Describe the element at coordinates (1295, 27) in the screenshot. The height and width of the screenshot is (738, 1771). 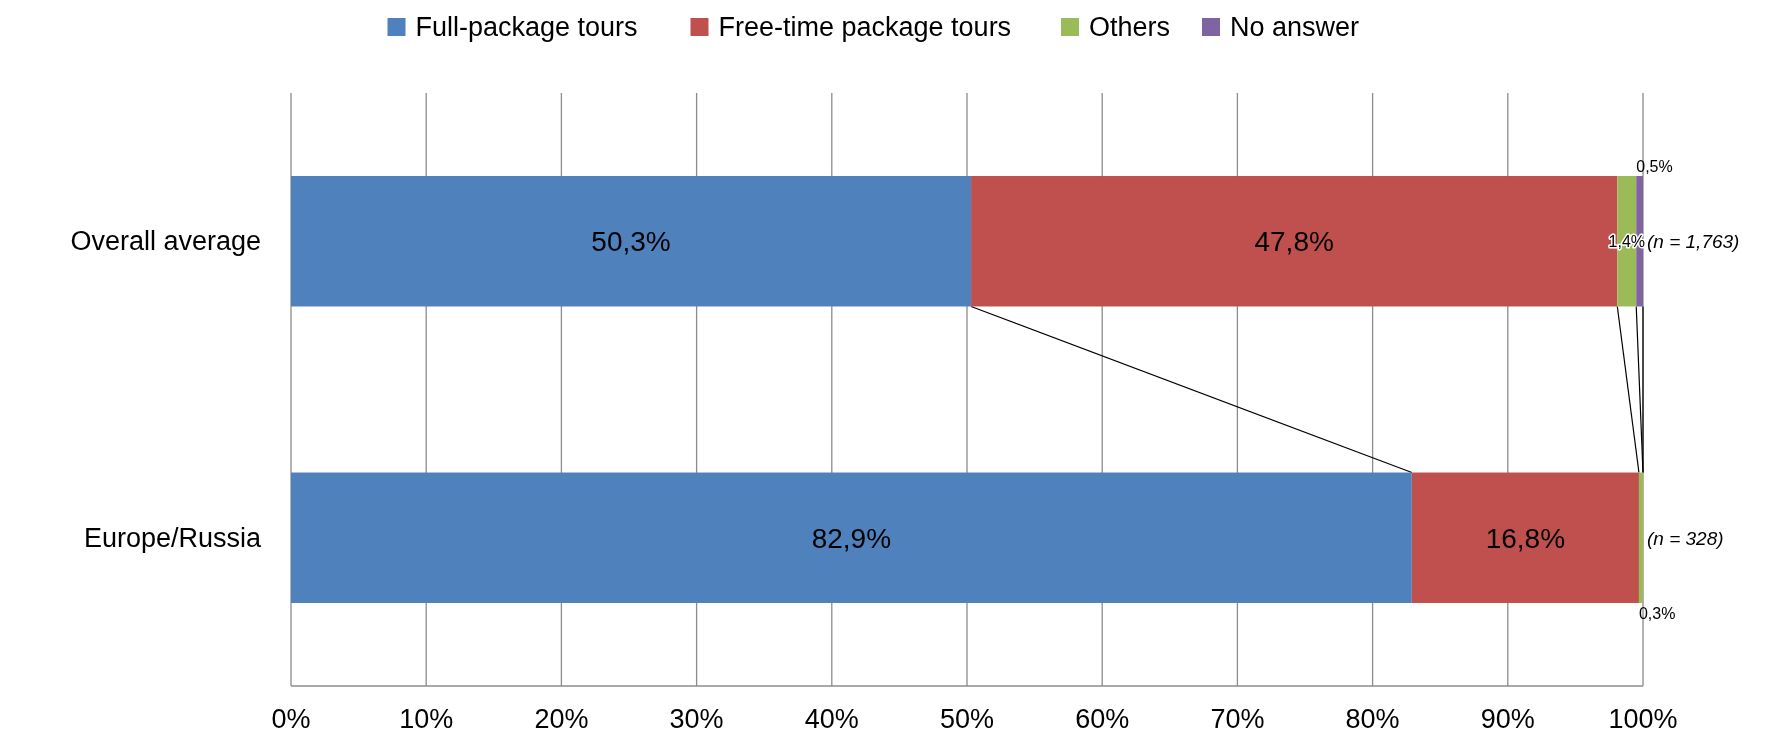
I see `legend-label: No answer` at that location.